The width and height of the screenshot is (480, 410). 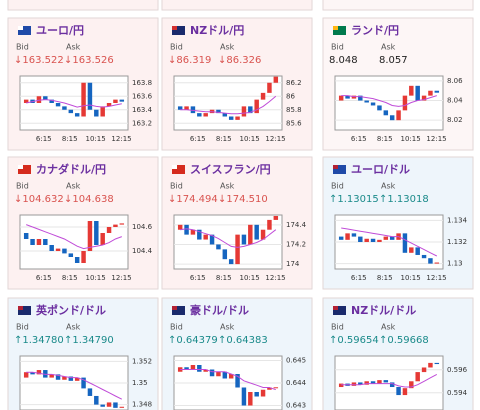 What do you see at coordinates (142, 251) in the screenshot?
I see `y-tick-label: 104.4` at bounding box center [142, 251].